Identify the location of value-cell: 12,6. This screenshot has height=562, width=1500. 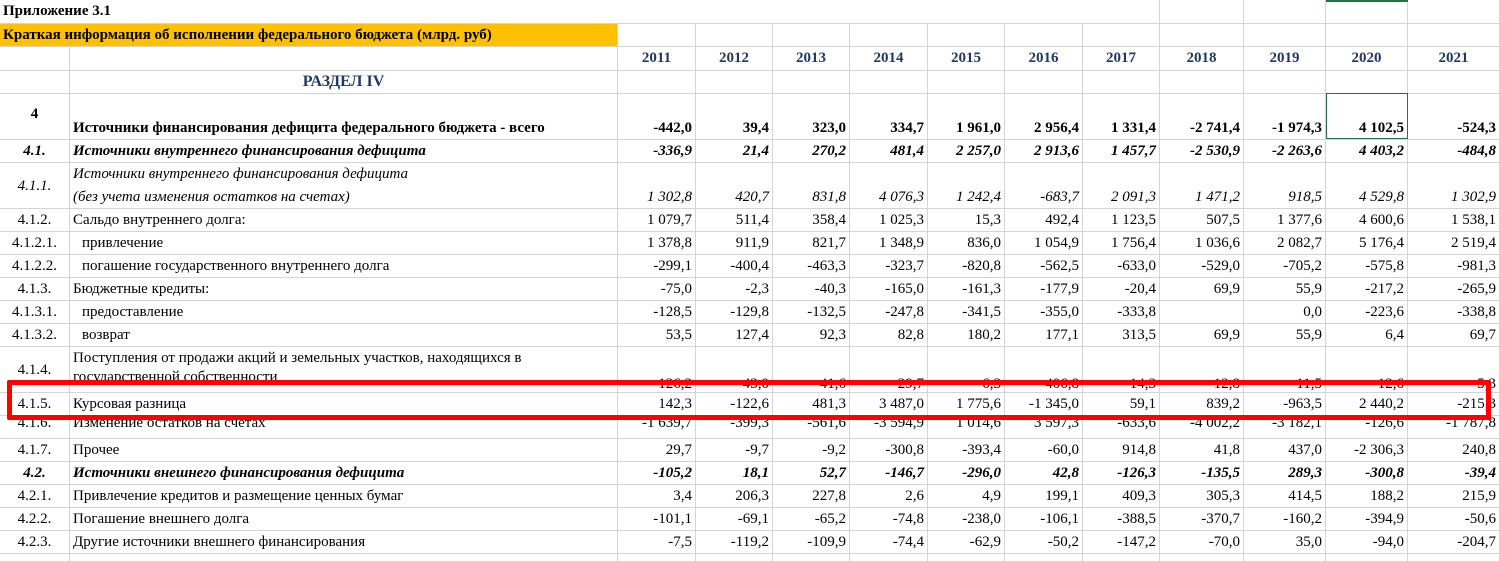
(1367, 370).